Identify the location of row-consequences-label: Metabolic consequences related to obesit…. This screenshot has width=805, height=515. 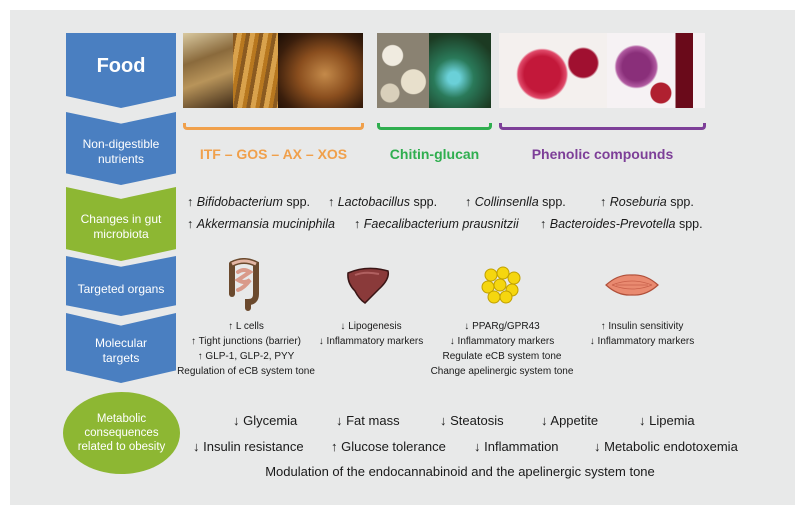
(121, 433).